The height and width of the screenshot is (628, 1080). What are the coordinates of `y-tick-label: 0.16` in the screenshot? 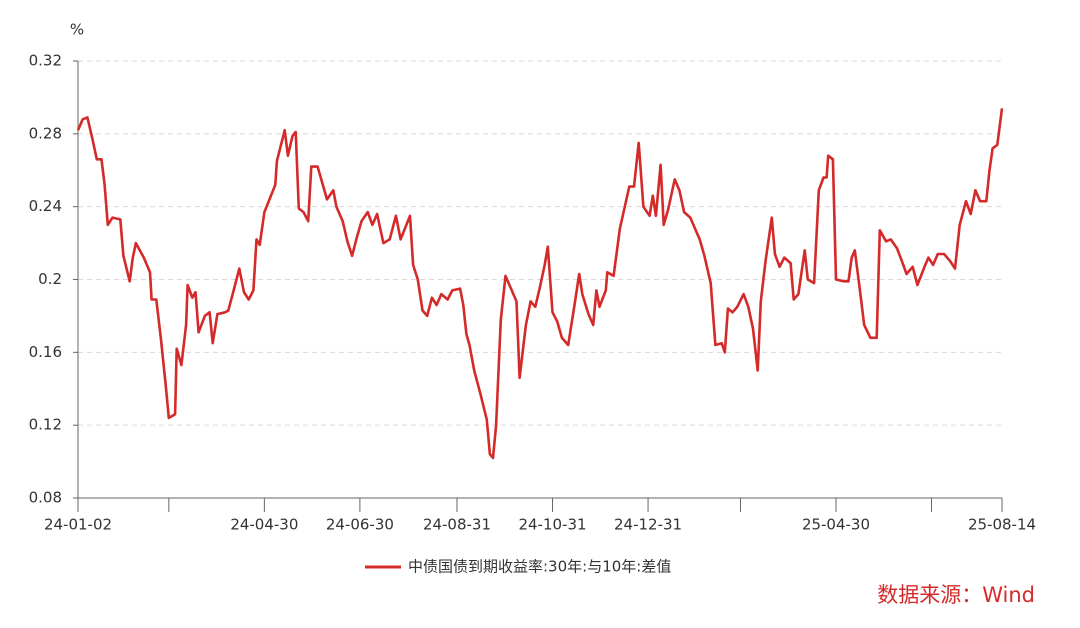 It's located at (45, 352).